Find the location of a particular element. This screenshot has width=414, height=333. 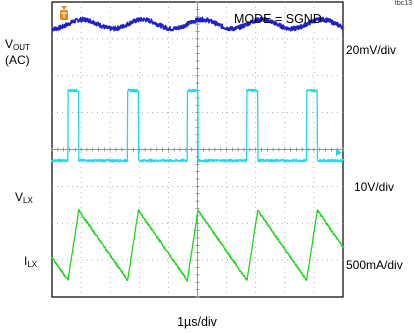

trigger-marker-pointer is located at coordinates (64, 8).